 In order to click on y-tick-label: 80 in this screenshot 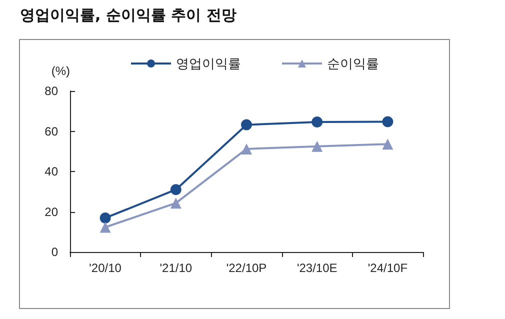, I will do `click(51, 91)`.